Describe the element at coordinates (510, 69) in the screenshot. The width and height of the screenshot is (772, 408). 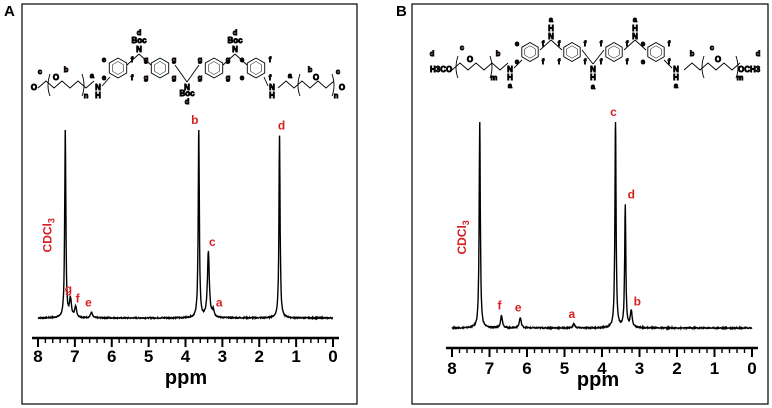
I see `amine-left: N` at that location.